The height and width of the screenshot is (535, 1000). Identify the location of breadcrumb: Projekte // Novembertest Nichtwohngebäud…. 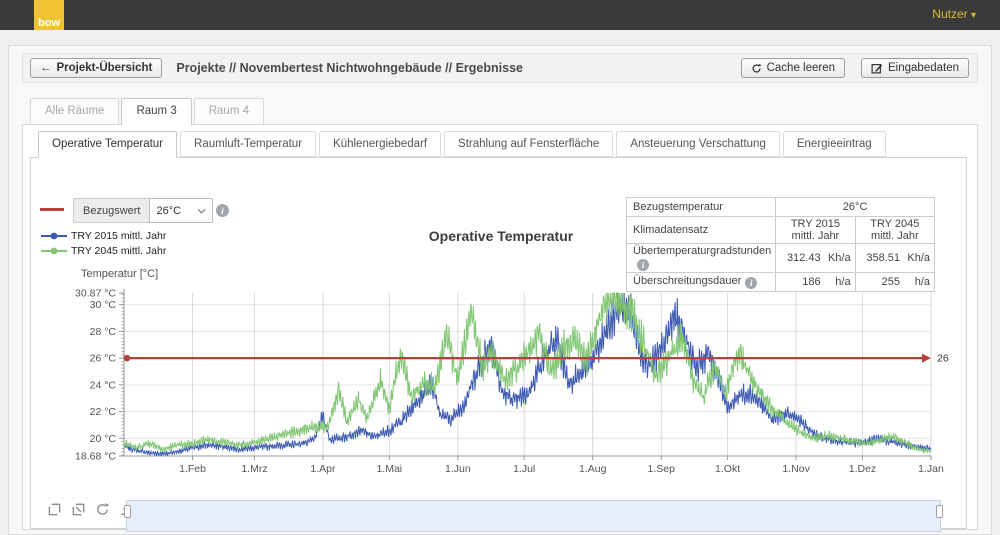
(349, 68).